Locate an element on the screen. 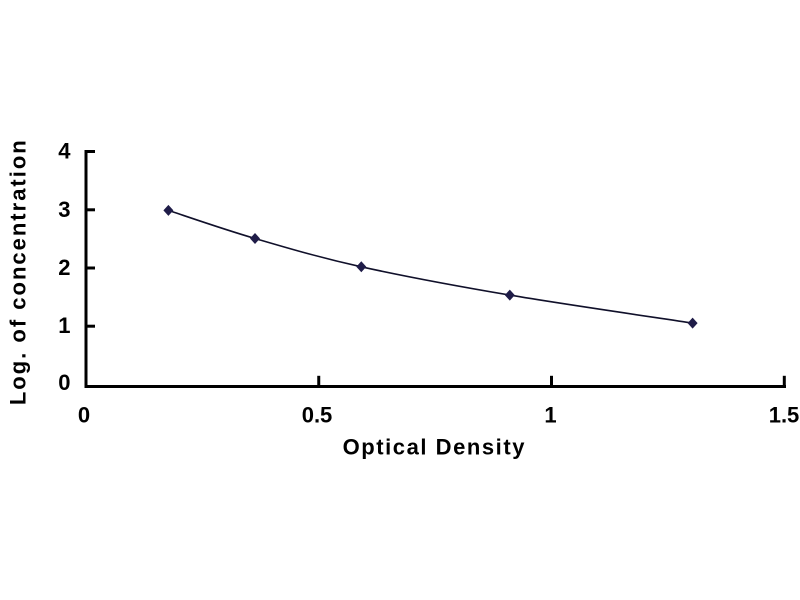 The height and width of the screenshot is (600, 800). svg-text: 4 is located at coordinates (64, 151).